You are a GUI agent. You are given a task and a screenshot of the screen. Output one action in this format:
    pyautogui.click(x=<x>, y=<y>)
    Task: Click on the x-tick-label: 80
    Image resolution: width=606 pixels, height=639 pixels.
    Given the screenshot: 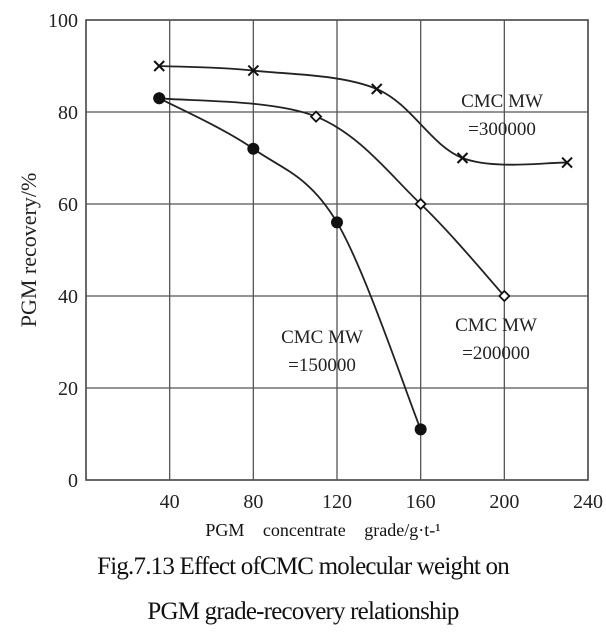 What is the action you would take?
    pyautogui.click(x=253, y=502)
    